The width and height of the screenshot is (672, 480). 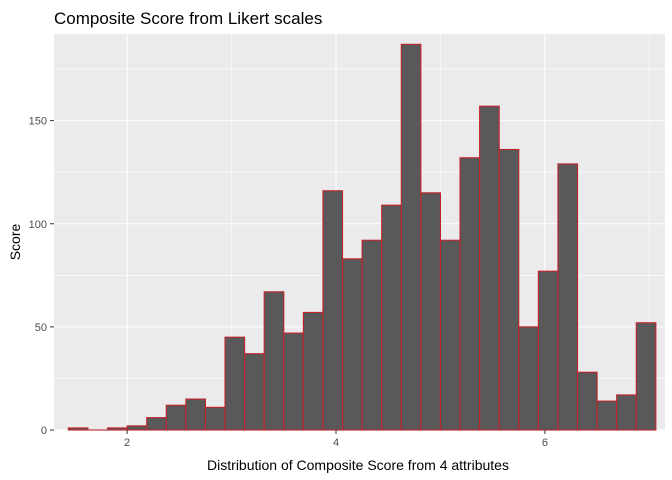 What do you see at coordinates (41, 276) in the screenshot?
I see `y-axis-ticks: 0 50 100 150` at bounding box center [41, 276].